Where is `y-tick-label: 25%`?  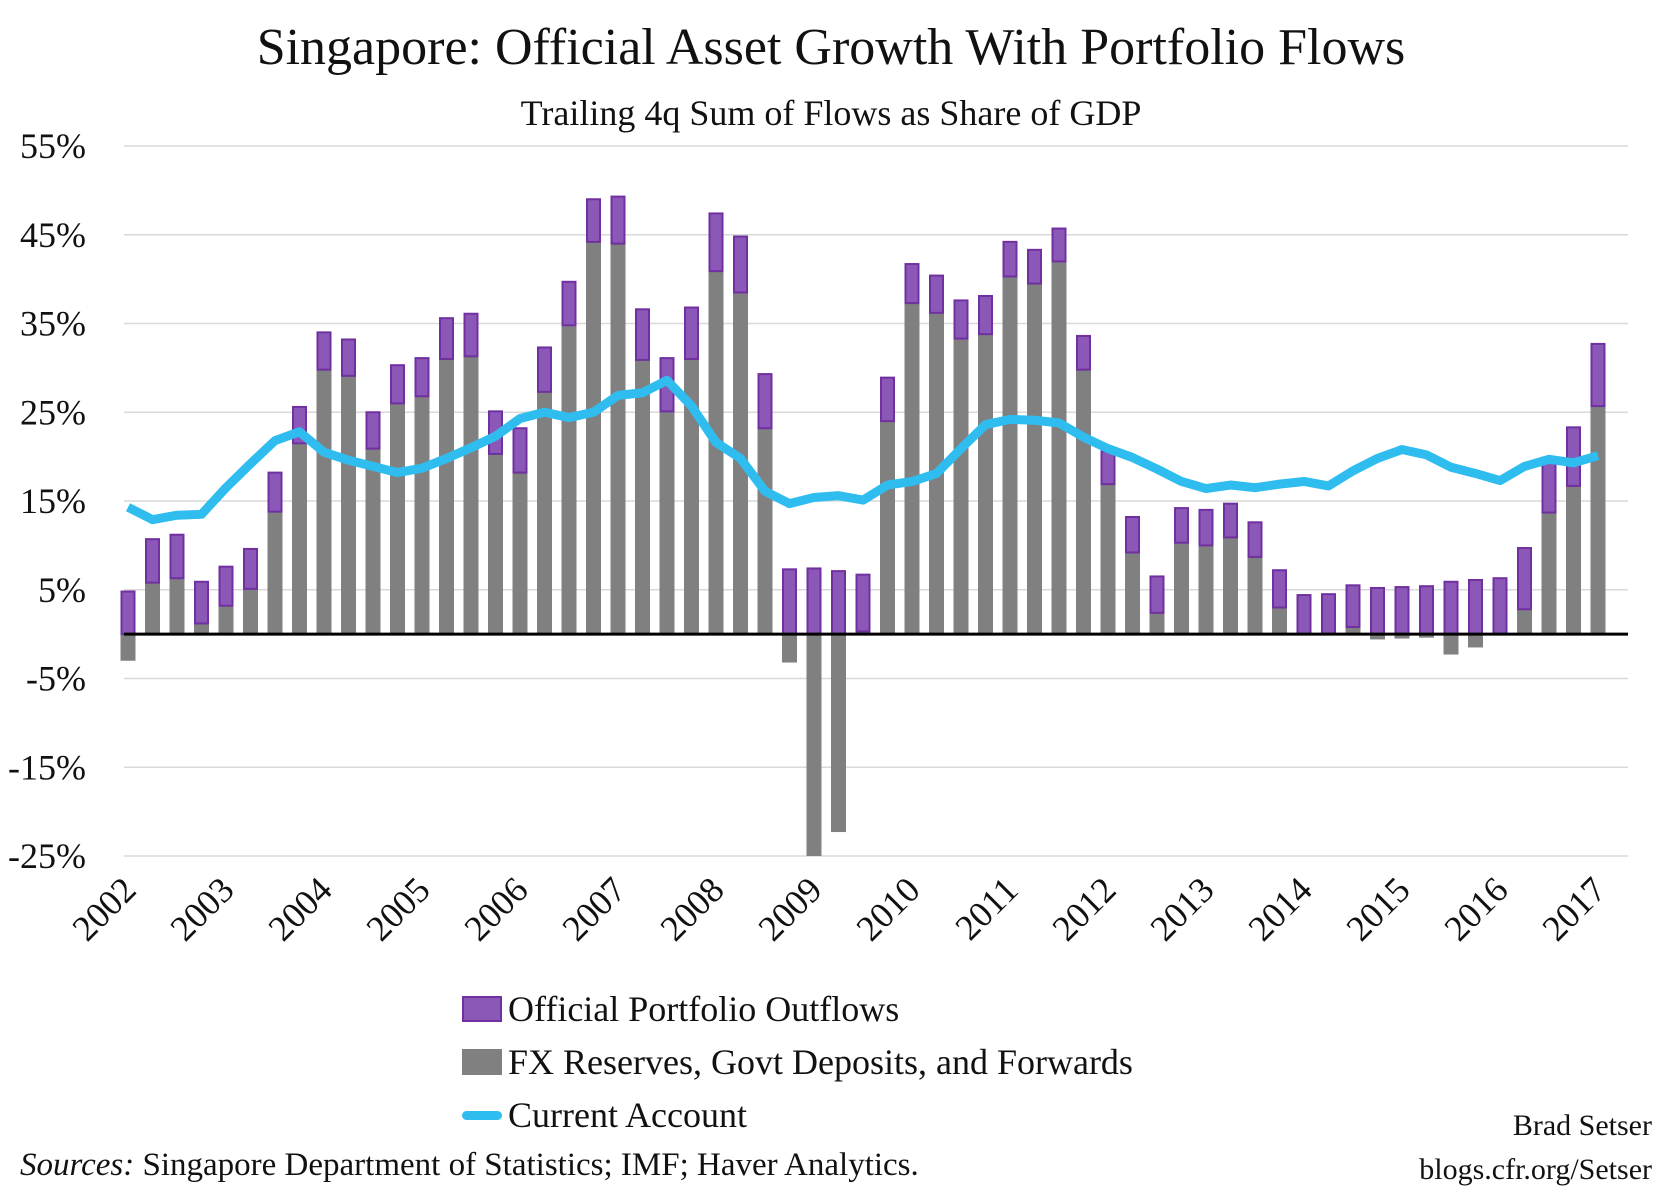 y-tick-label: 25% is located at coordinates (53, 412).